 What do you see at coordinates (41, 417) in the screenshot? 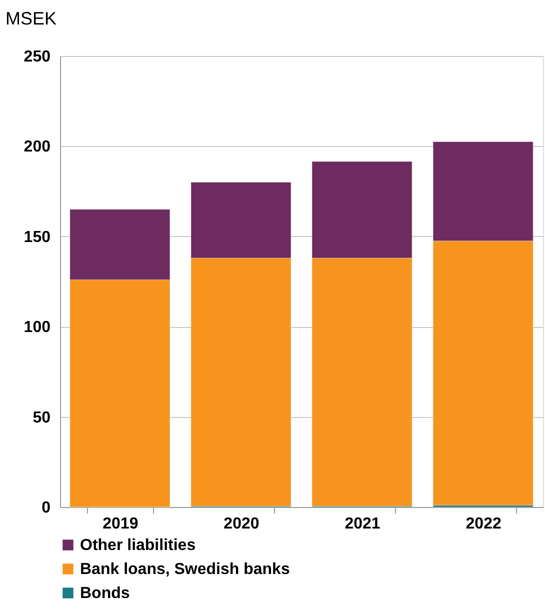
I see `y-tick-label: 50` at bounding box center [41, 417].